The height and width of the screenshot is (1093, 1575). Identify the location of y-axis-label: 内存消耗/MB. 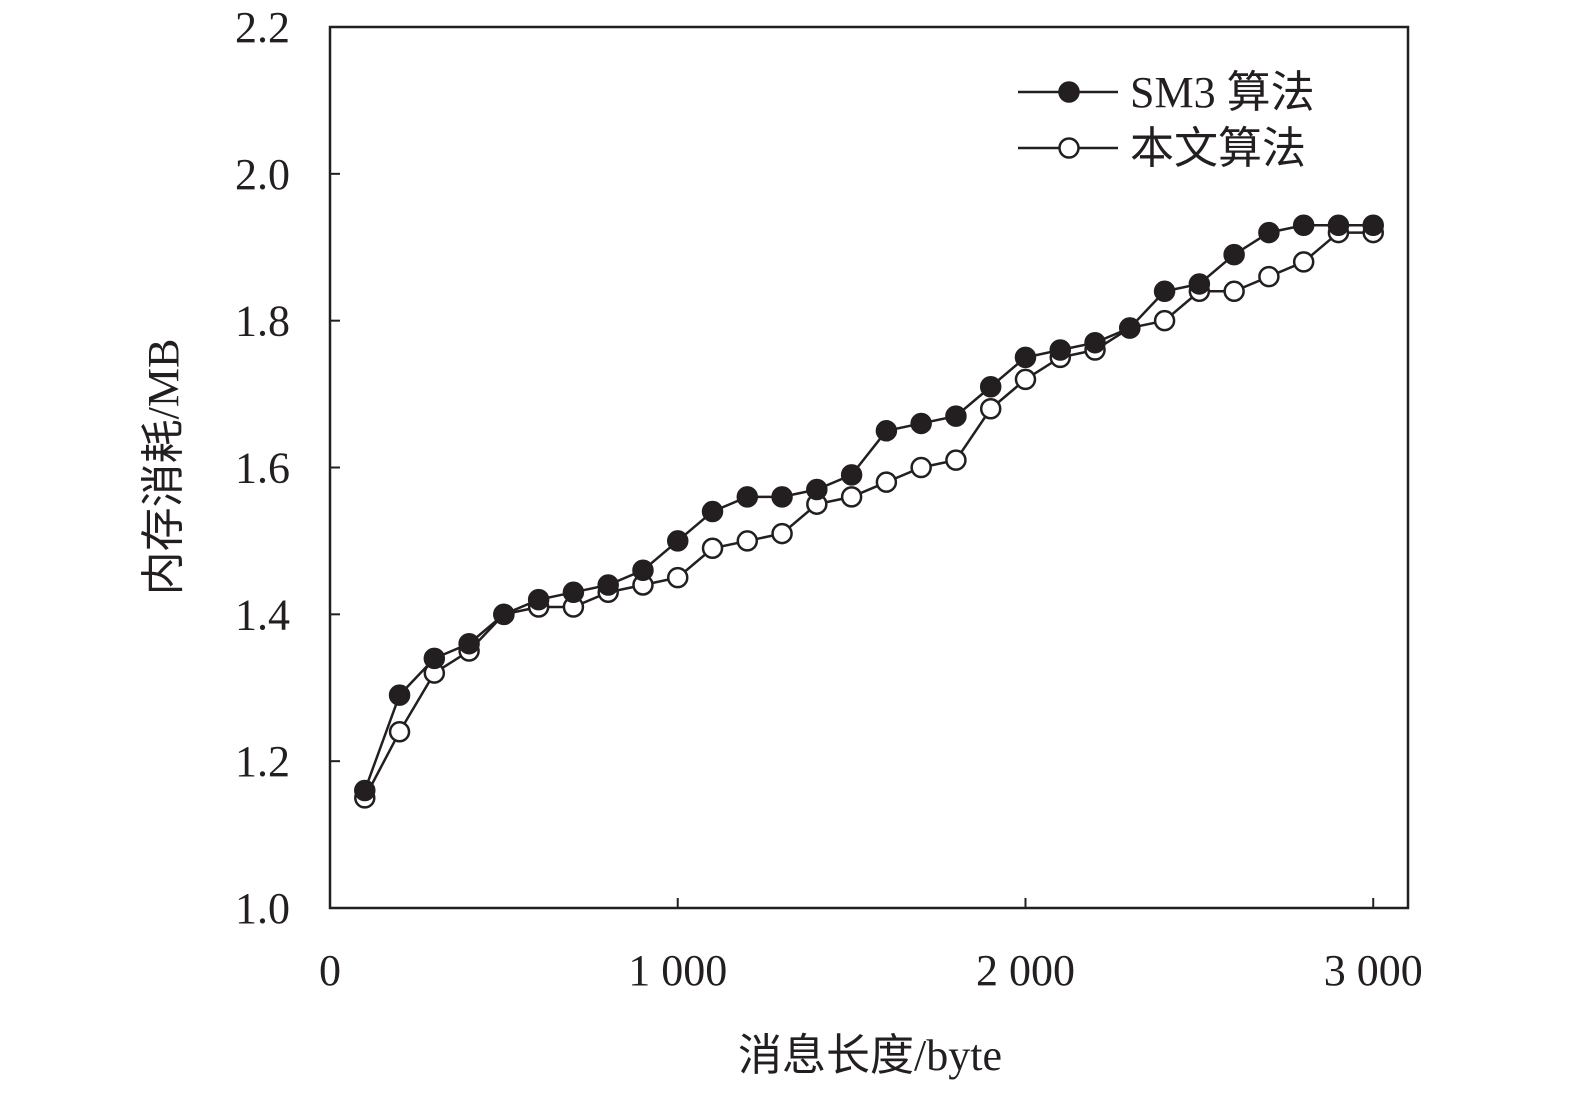
(163, 467).